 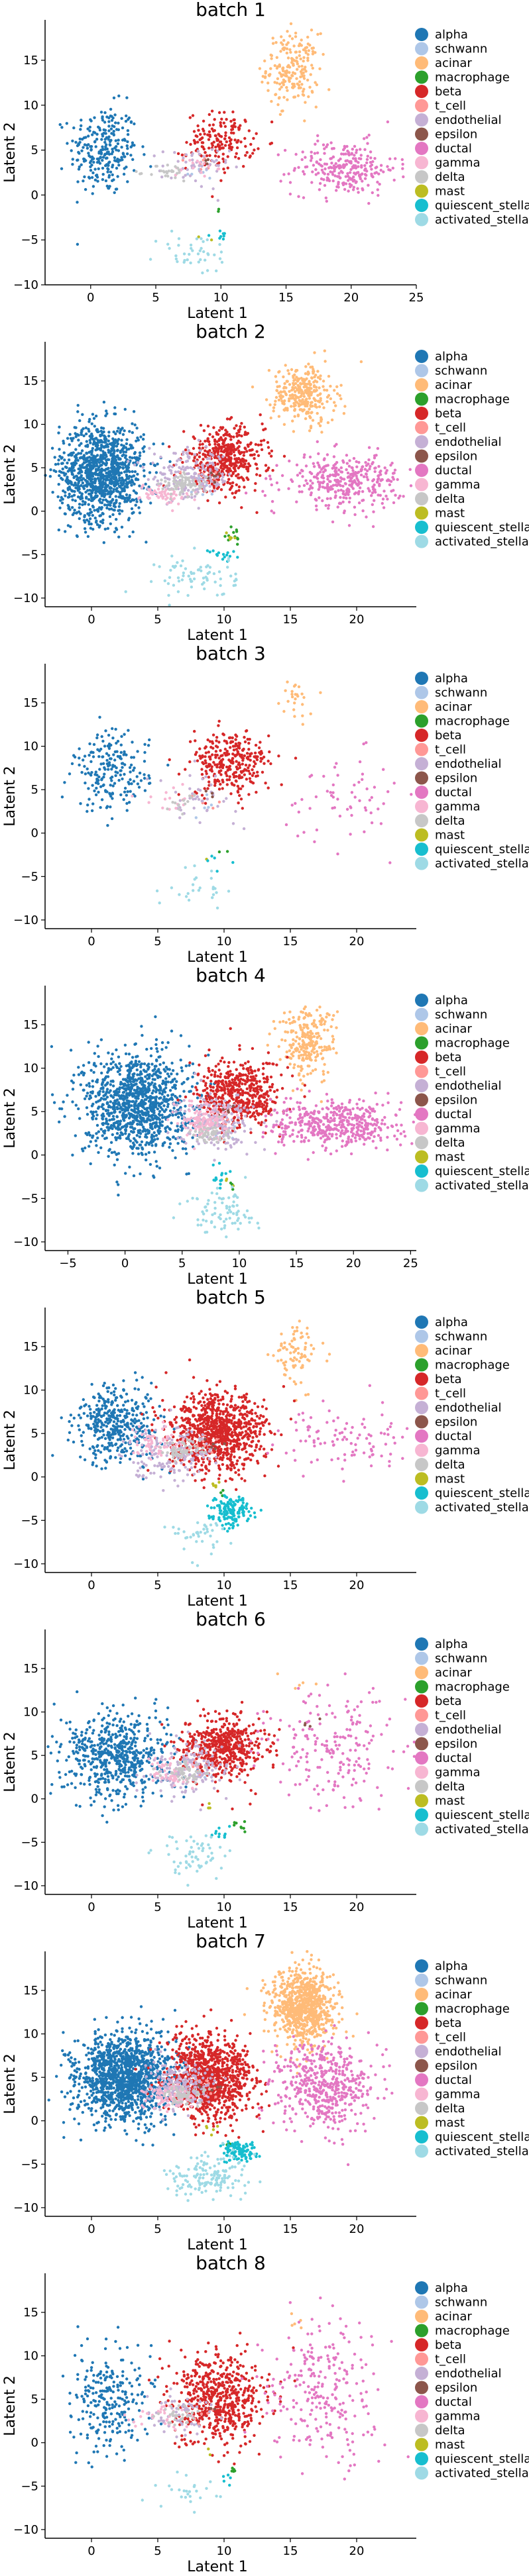 What do you see at coordinates (34, 834) in the screenshot?
I see `y-tick-label: 0` at bounding box center [34, 834].